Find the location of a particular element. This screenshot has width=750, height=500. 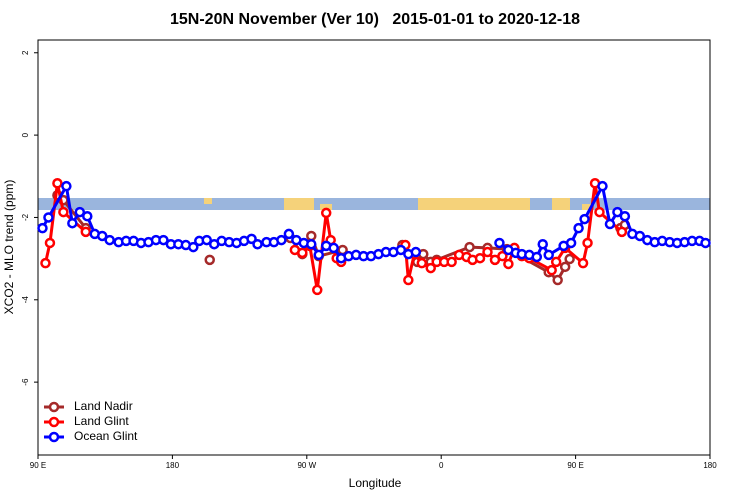

land-ocean-strip is located at coordinates (374, 204).